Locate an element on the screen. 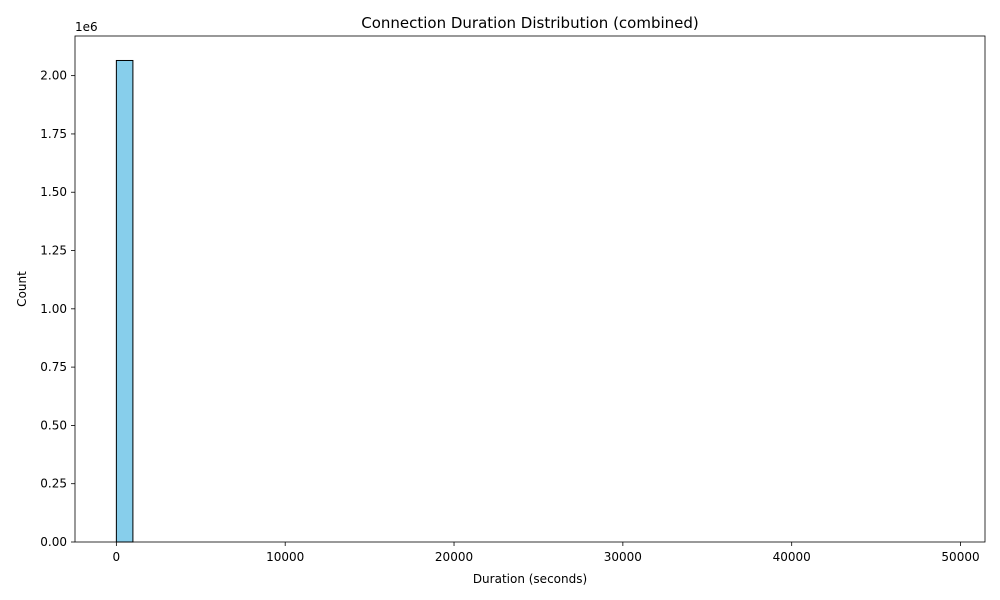  y-axis-label: Count is located at coordinates (22, 289).